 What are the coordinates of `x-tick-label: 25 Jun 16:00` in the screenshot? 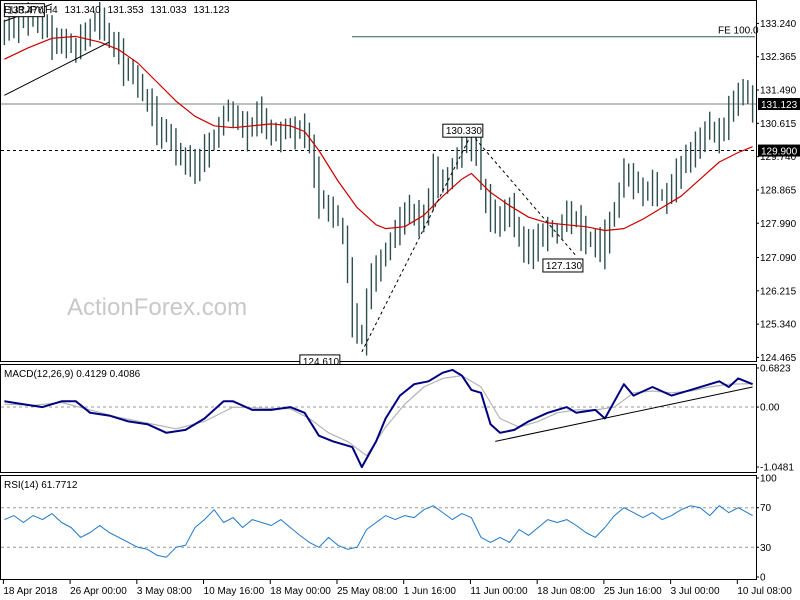 It's located at (633, 591).